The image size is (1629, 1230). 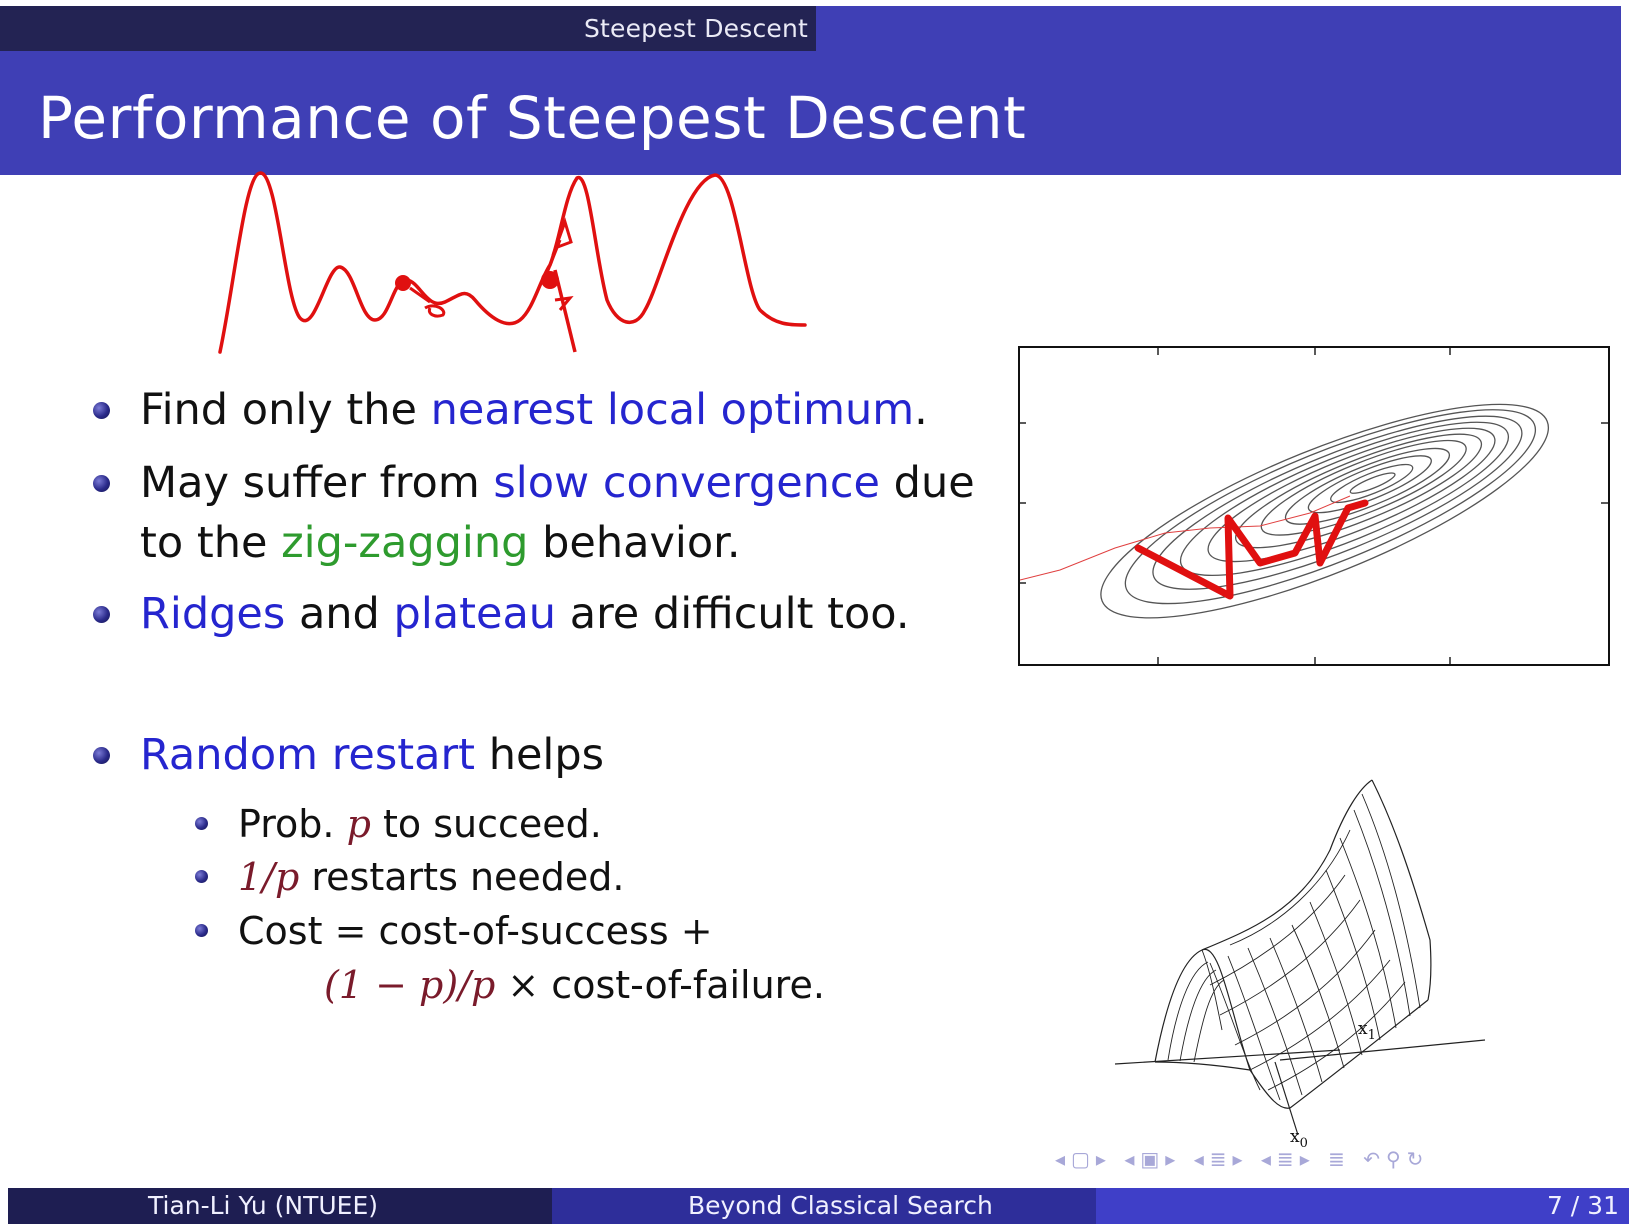 I want to click on bullet-3: Ridges and plateau are difficult too., so click(x=525, y=614).